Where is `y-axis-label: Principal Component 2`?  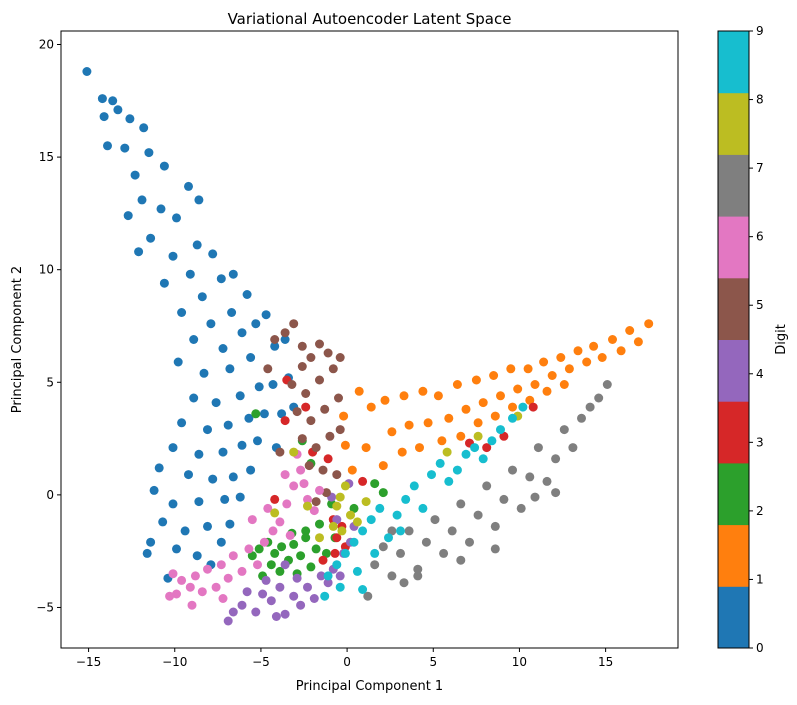
y-axis-label: Principal Component 2 is located at coordinates (17, 339).